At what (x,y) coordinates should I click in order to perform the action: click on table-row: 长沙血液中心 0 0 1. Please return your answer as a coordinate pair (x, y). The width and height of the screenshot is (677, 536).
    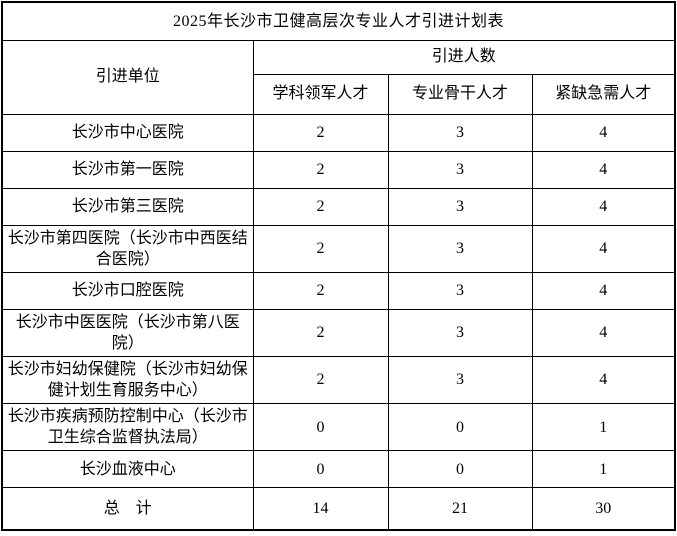
    Looking at the image, I should click on (338, 469).